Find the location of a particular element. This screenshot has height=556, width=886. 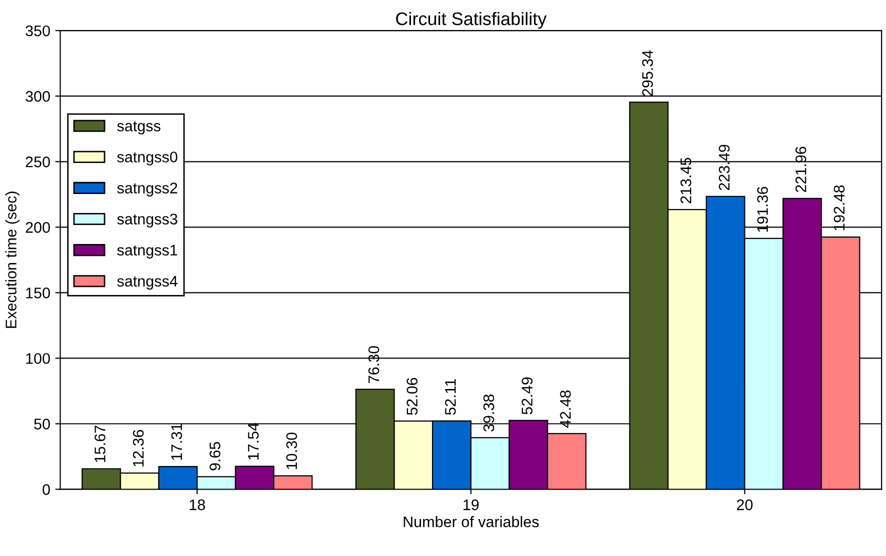

data-label: 192.48 is located at coordinates (839, 207).